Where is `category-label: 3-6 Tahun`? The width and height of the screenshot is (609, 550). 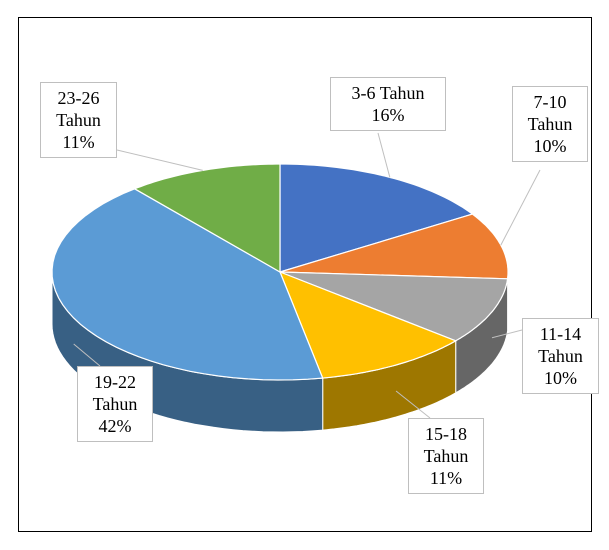 category-label: 3-6 Tahun is located at coordinates (388, 93).